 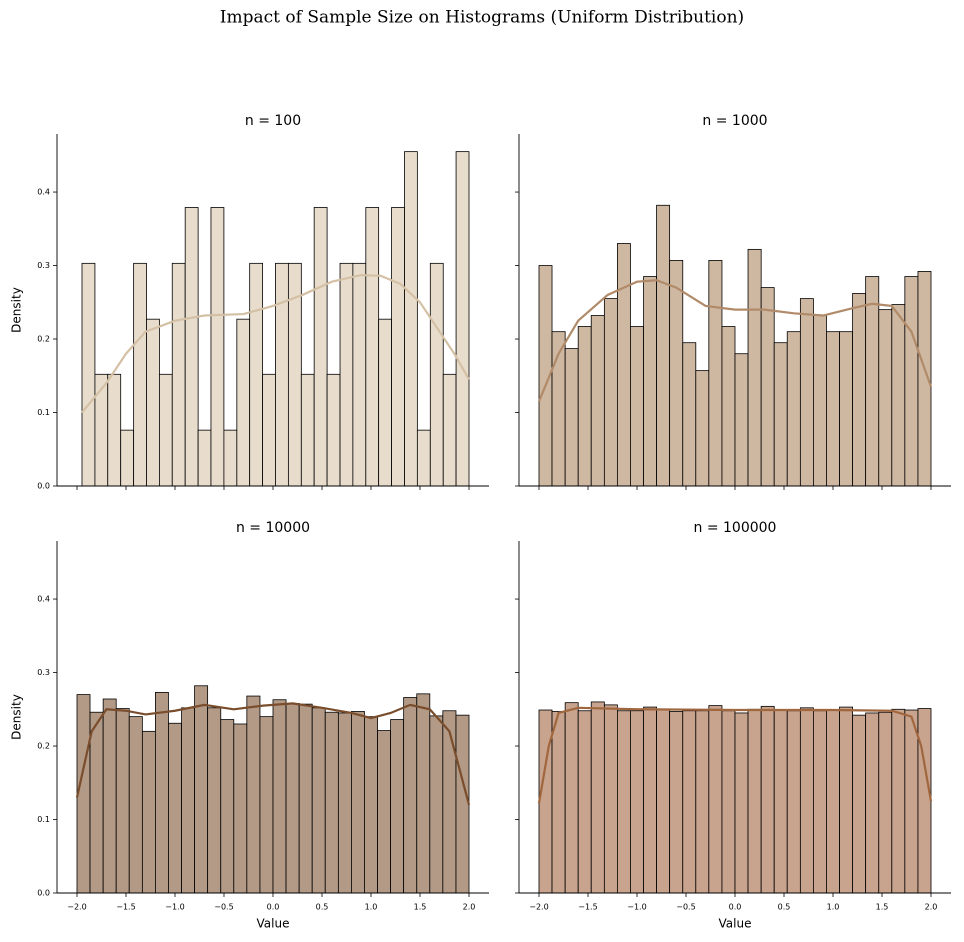 I want to click on x-tick-label: −1.5, so click(x=587, y=907).